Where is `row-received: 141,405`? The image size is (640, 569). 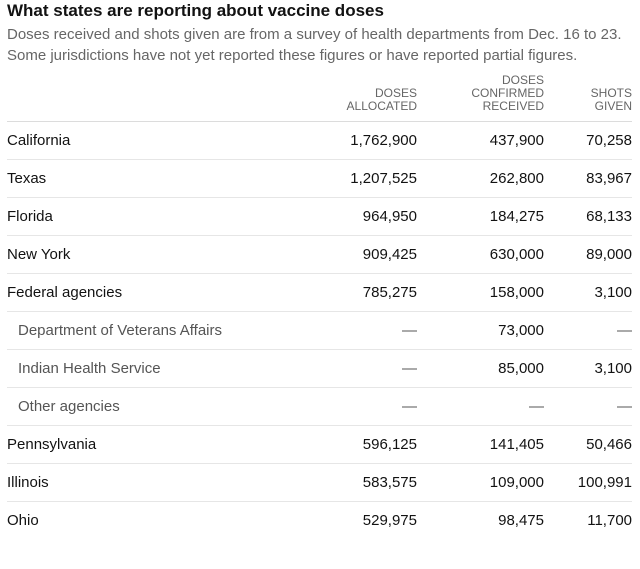
row-received: 141,405 is located at coordinates (480, 444).